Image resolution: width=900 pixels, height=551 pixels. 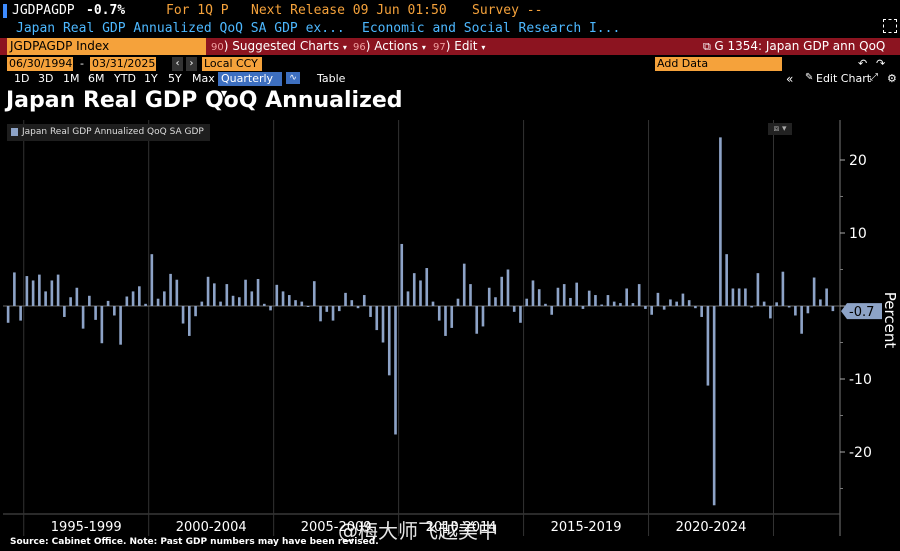 I want to click on suggested-charts-menu: 90) Suggested Charts ▾, so click(x=279, y=46).